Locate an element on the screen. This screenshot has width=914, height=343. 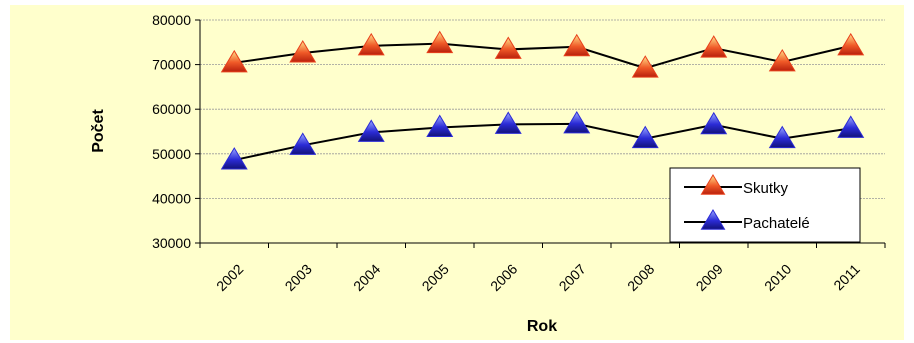
y-tick-label: 50000 is located at coordinates (171, 154).